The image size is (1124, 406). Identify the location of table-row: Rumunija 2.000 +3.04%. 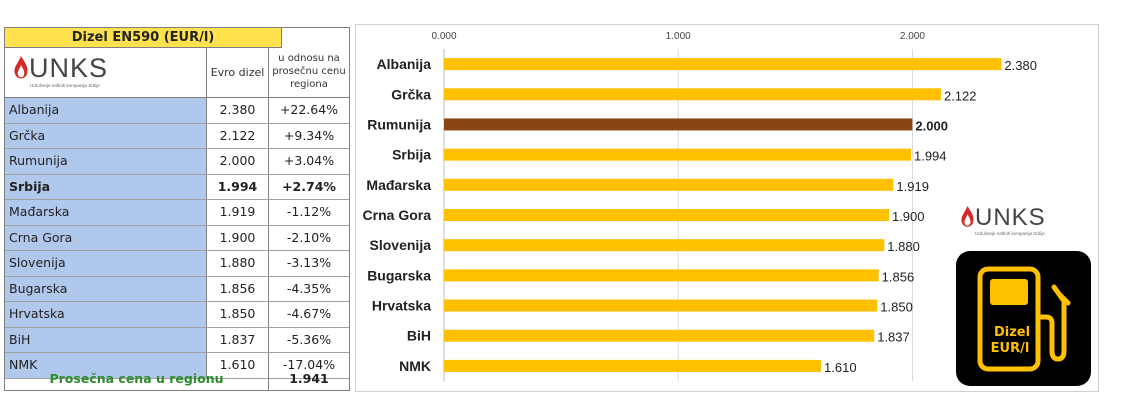
(177, 162).